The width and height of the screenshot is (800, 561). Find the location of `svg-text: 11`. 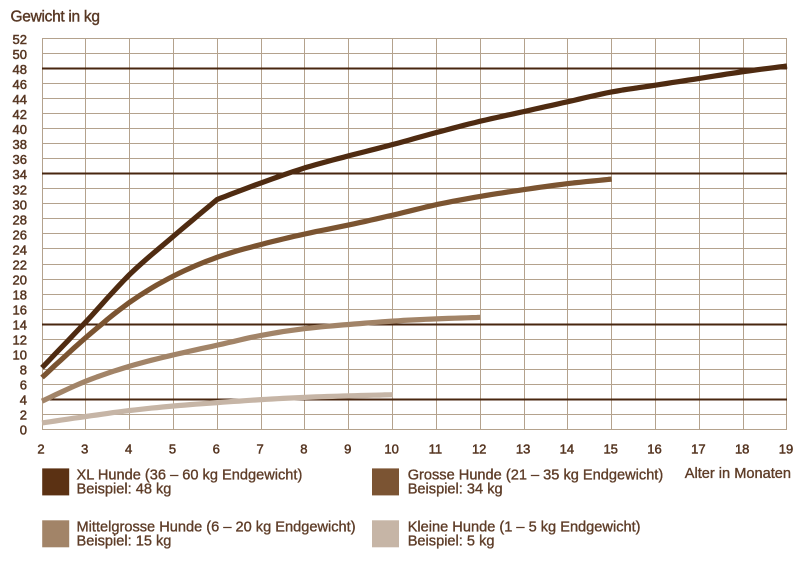

svg-text: 11 is located at coordinates (436, 449).